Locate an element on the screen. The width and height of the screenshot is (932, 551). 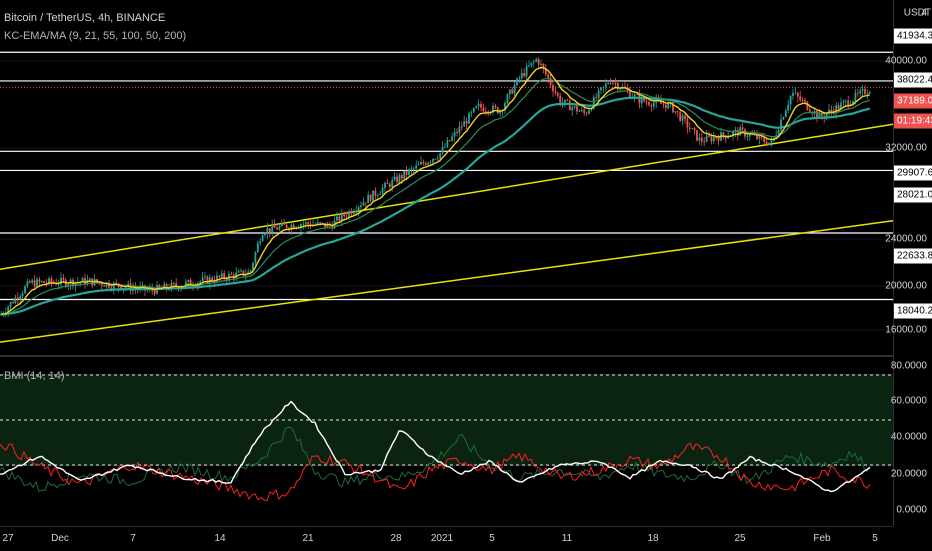
time-tick: 5 is located at coordinates (875, 538).